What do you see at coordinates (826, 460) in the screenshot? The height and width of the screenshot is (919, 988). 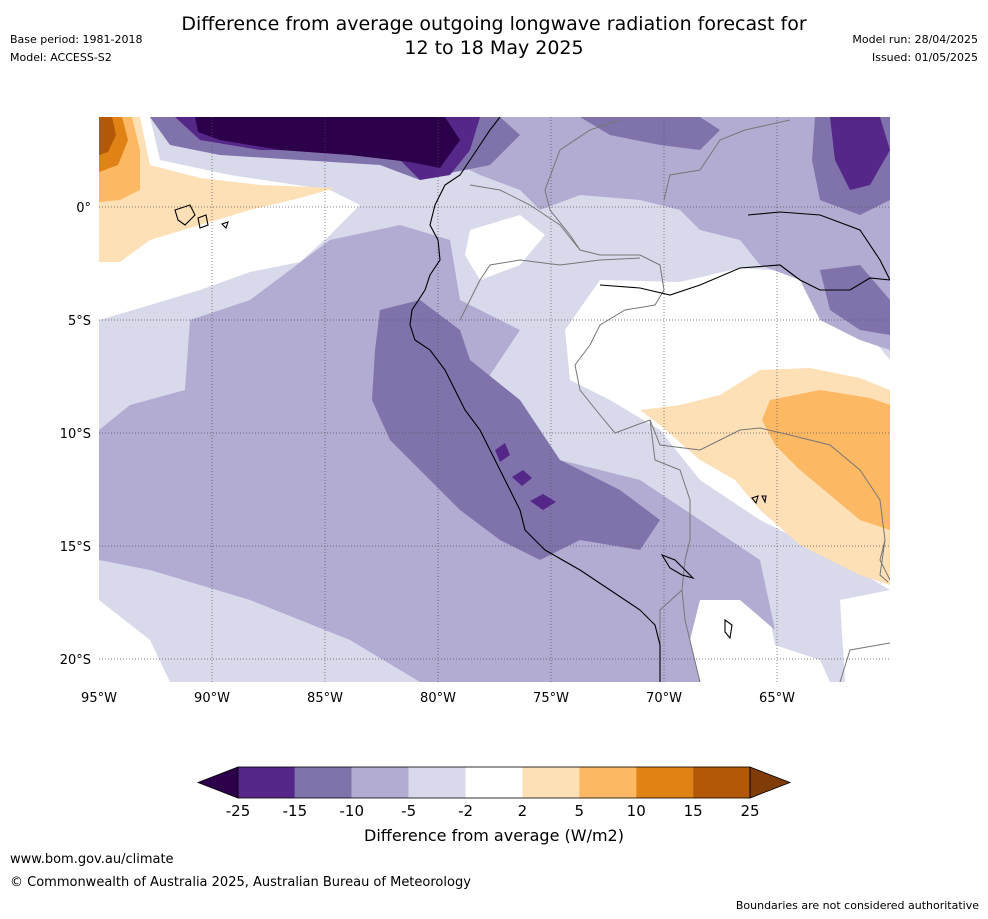 I see `warm-region-brazil` at bounding box center [826, 460].